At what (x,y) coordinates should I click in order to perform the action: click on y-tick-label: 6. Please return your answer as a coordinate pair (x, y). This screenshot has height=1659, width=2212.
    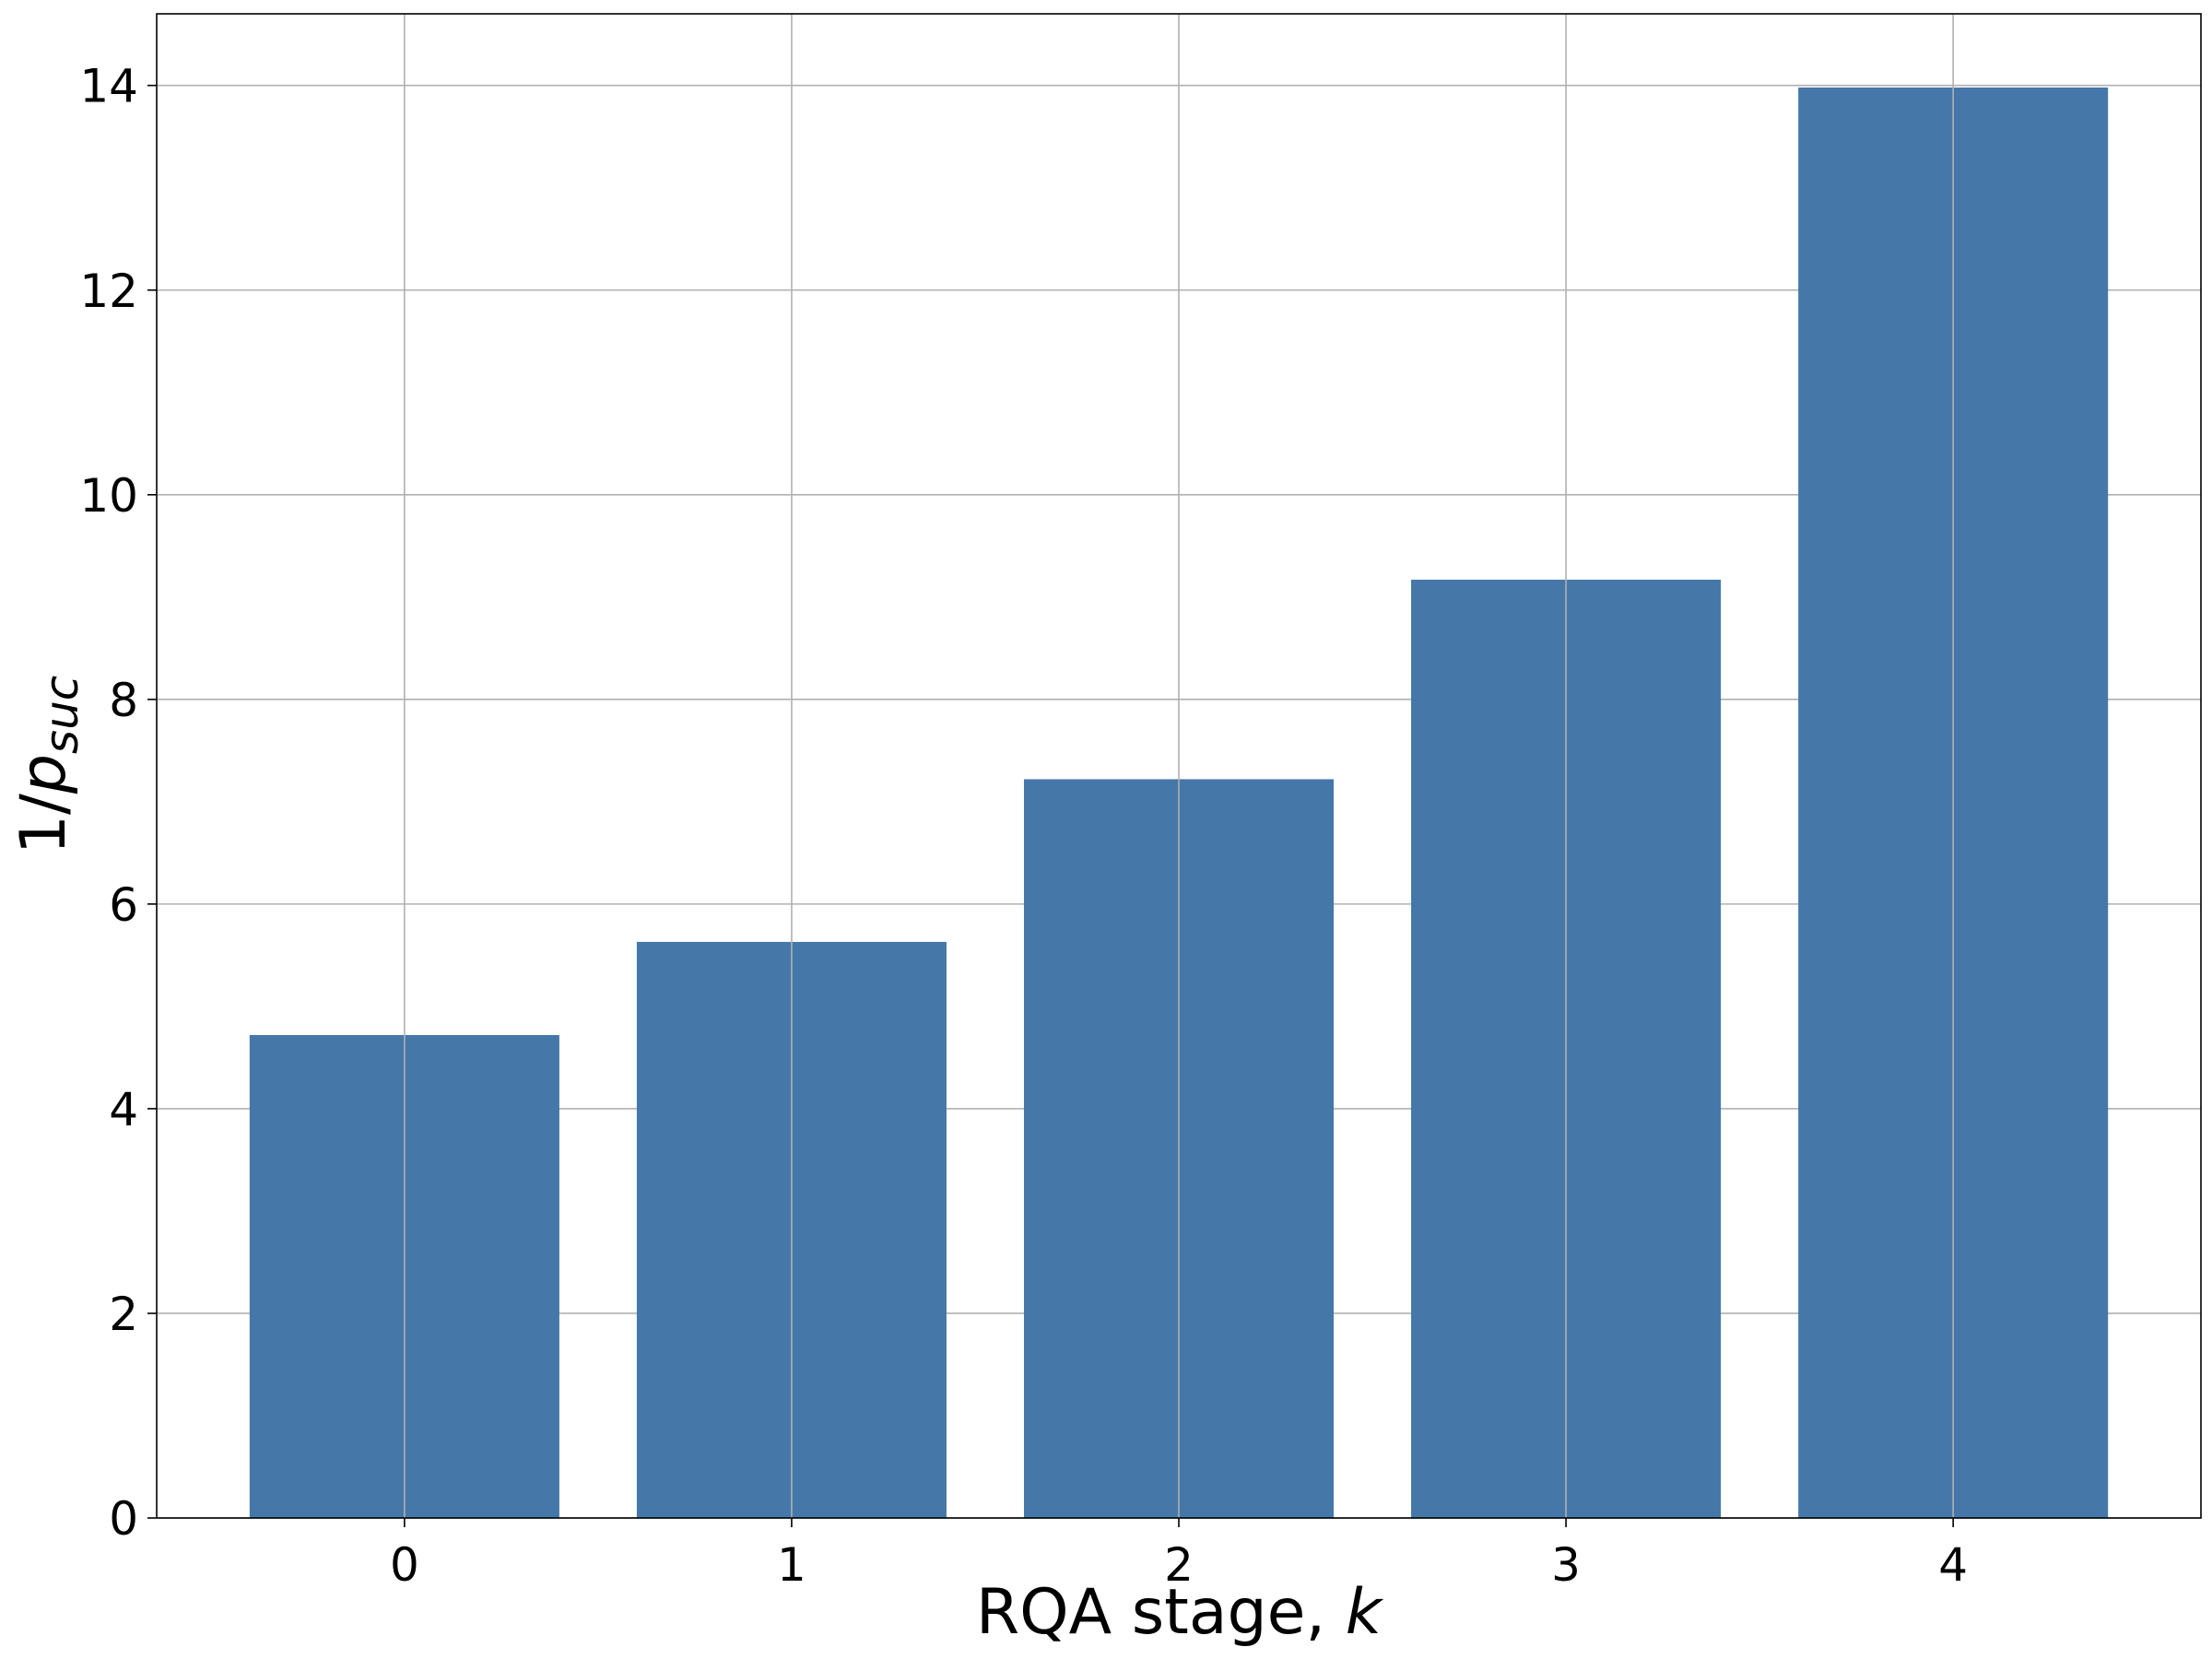
    Looking at the image, I should click on (123, 905).